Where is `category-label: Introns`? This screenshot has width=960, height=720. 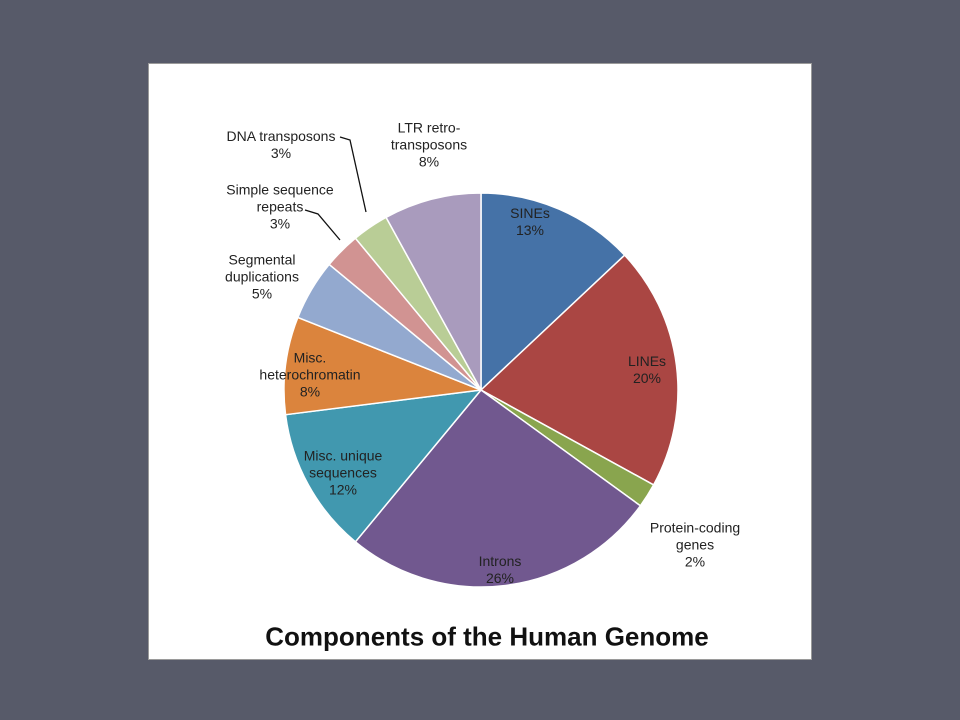 category-label: Introns is located at coordinates (500, 561).